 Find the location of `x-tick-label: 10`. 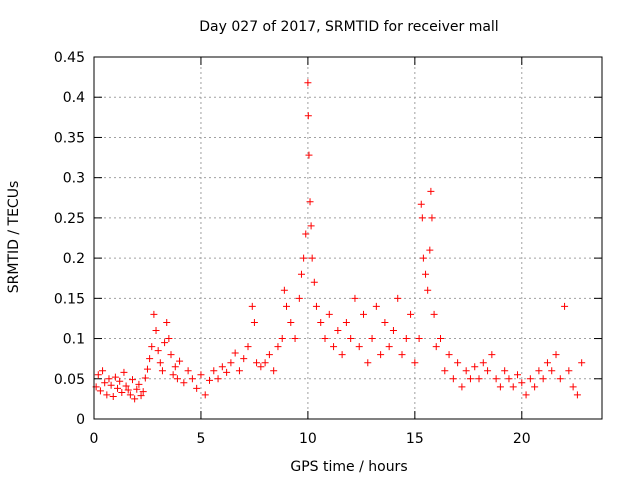

x-tick-label: 10 is located at coordinates (308, 439).